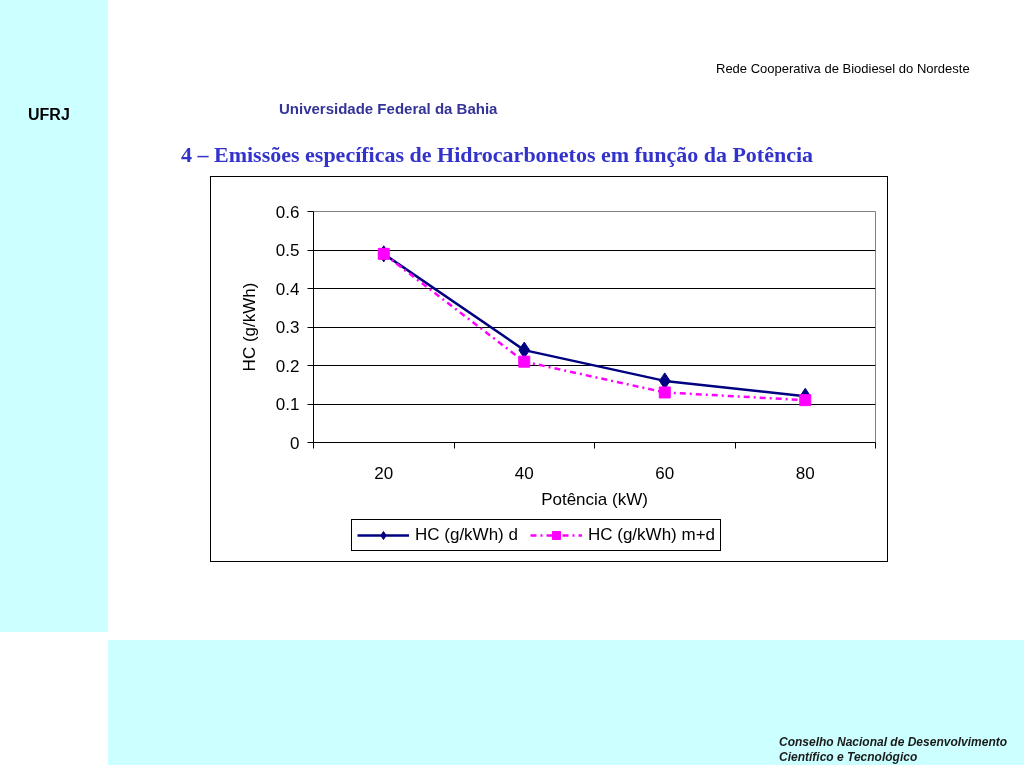  I want to click on y-tick-label: 0.6, so click(287, 212).